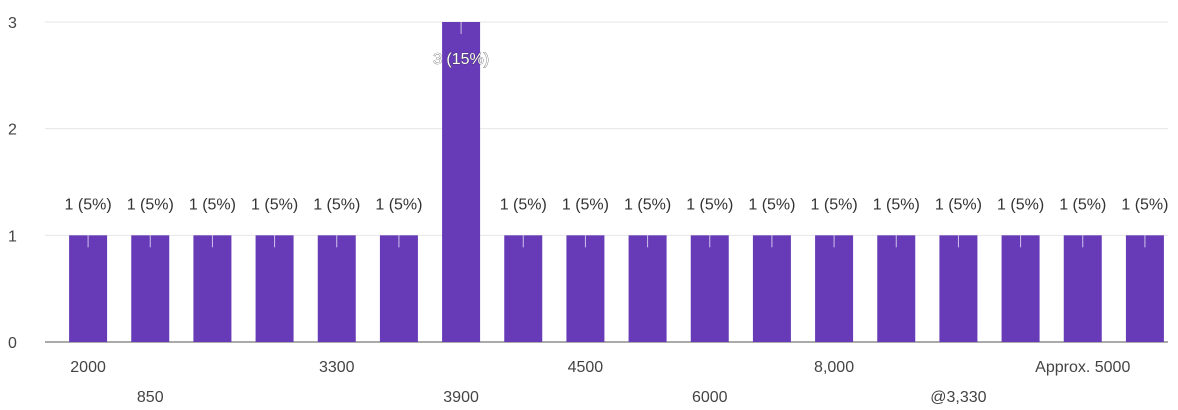 The image size is (1178, 410). What do you see at coordinates (274, 204) in the screenshot?
I see `data-label-3: 1 (5%)` at bounding box center [274, 204].